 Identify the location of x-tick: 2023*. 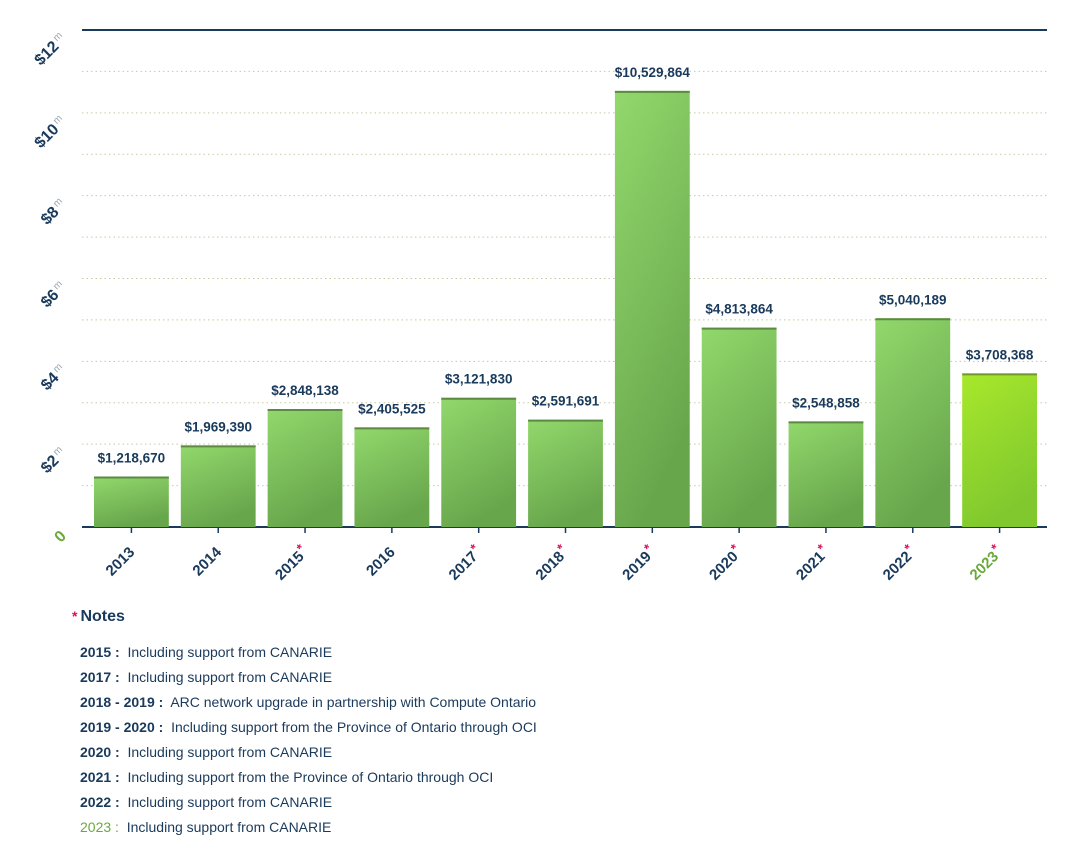
(985, 561).